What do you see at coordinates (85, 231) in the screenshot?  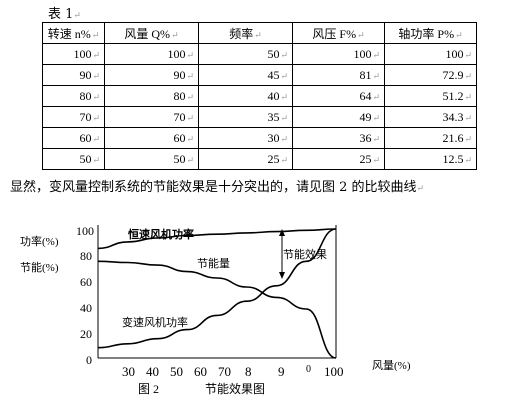 I see `y-tick-label: 100` at bounding box center [85, 231].